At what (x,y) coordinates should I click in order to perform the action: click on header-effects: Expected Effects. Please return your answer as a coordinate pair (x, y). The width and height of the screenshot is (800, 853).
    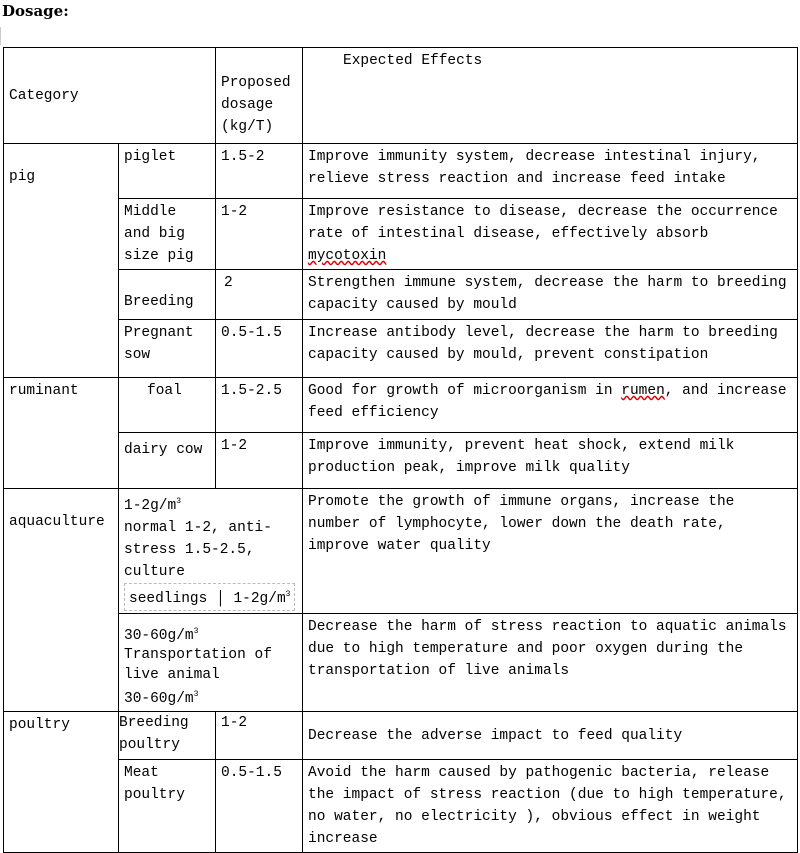
    Looking at the image, I should click on (550, 95).